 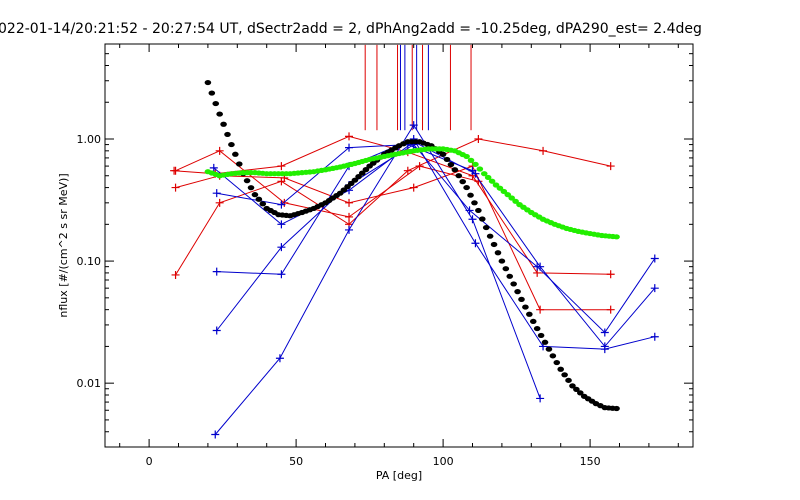 What do you see at coordinates (296, 461) in the screenshot?
I see `x-tick-label-1: 50` at bounding box center [296, 461].